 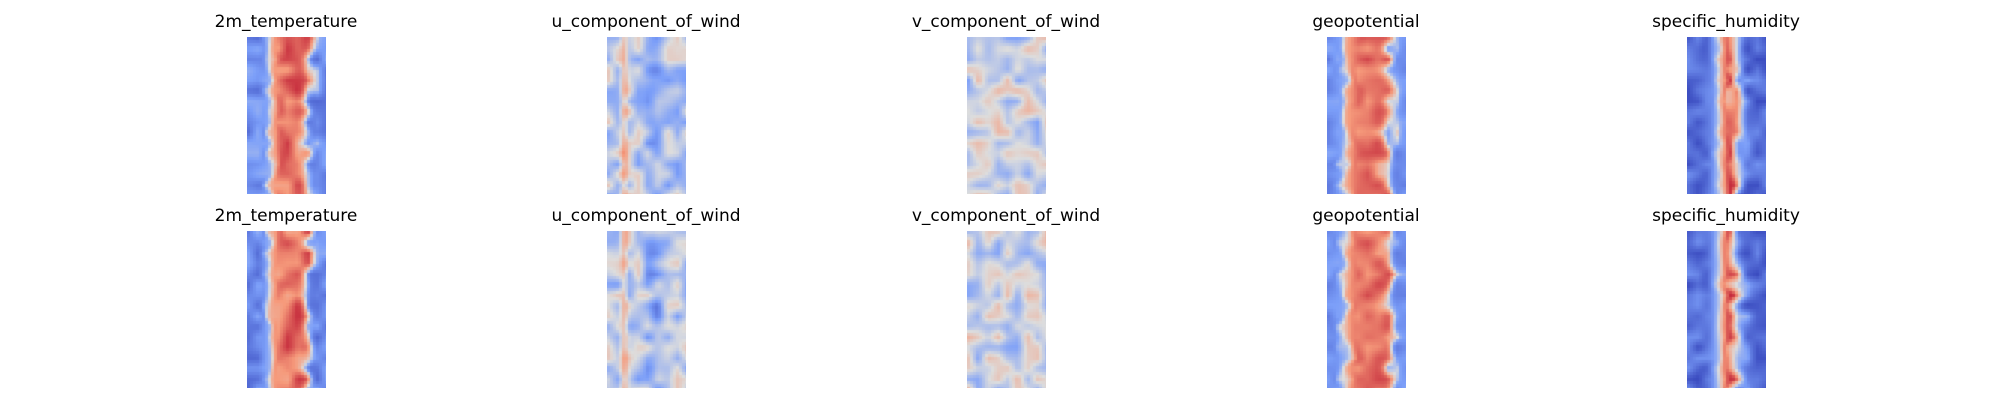 What do you see at coordinates (1366, 22) in the screenshot?
I see `panel-title-r1c4: geopotential` at bounding box center [1366, 22].